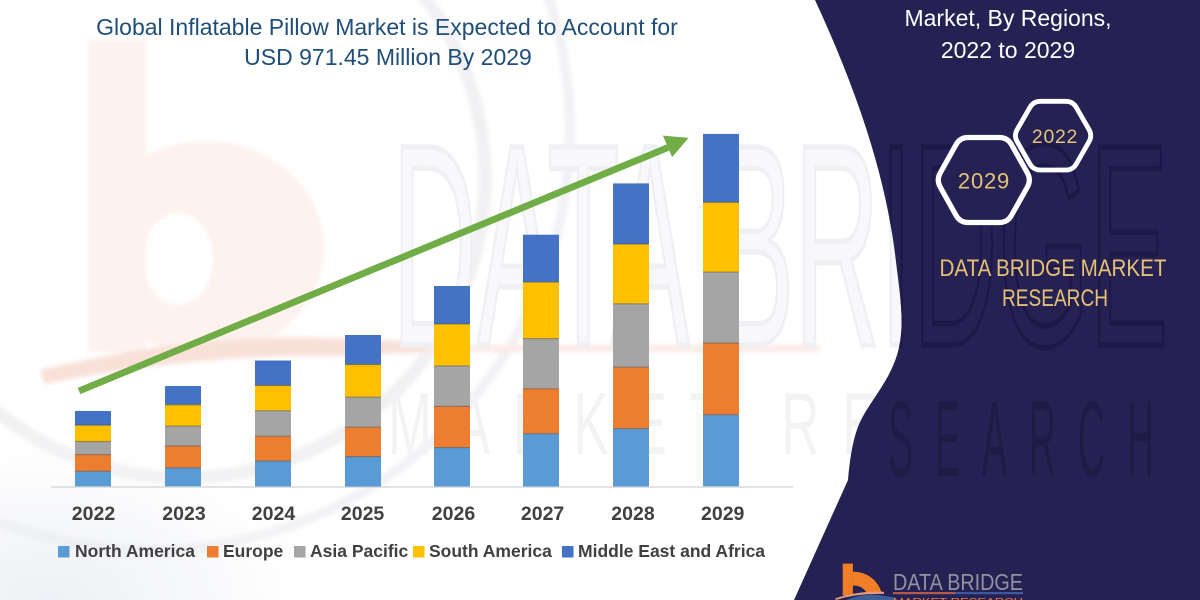 The height and width of the screenshot is (600, 1200). Describe the element at coordinates (135, 551) in the screenshot. I see `svg-text: North America` at that location.